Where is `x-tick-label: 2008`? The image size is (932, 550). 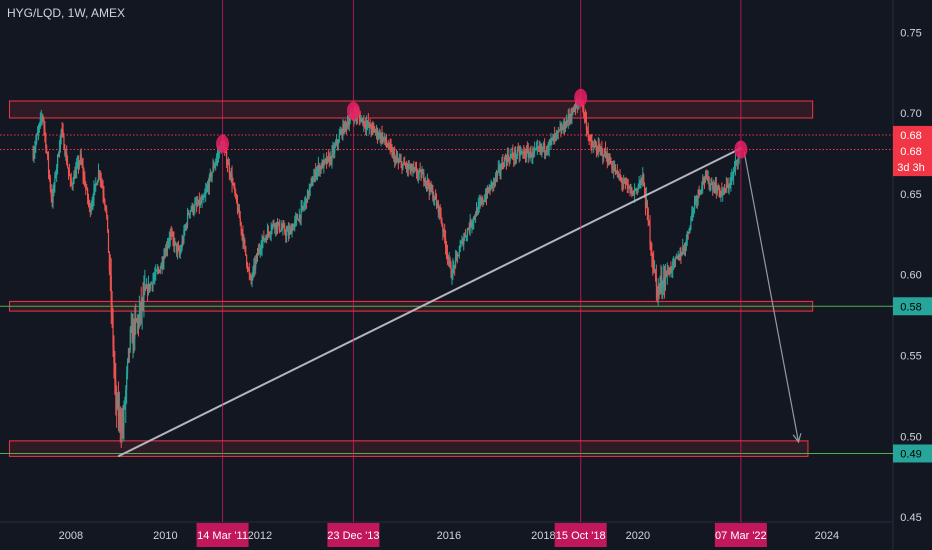 x-tick-label: 2008 is located at coordinates (71, 536).